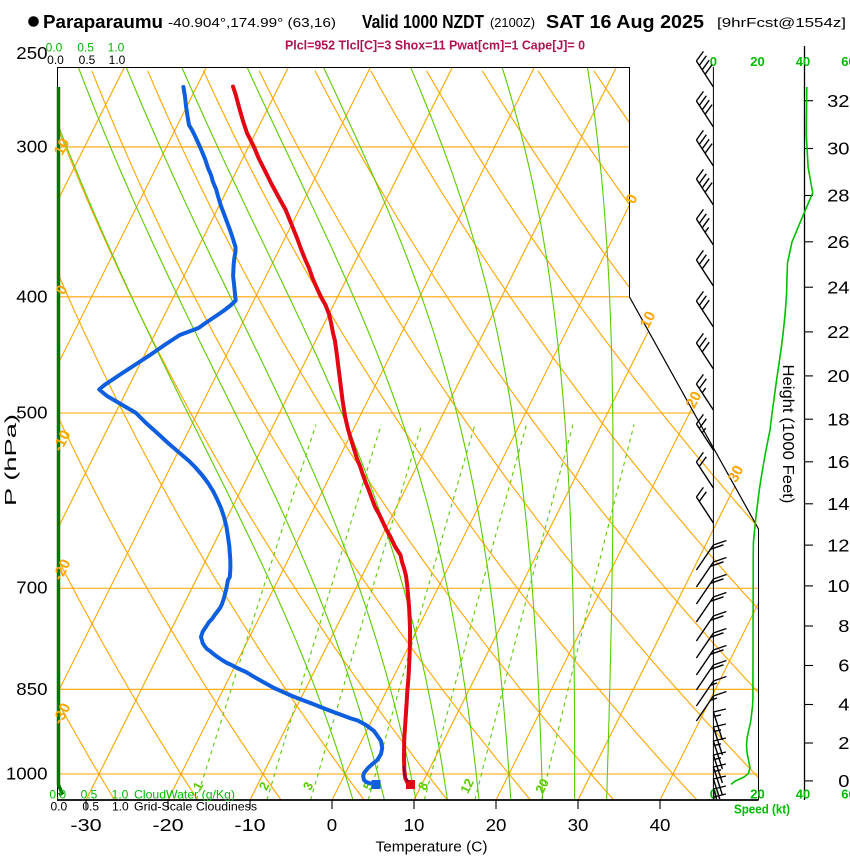 The height and width of the screenshot is (860, 850). Describe the element at coordinates (249, 825) in the screenshot. I see `svg-text: -10` at that location.